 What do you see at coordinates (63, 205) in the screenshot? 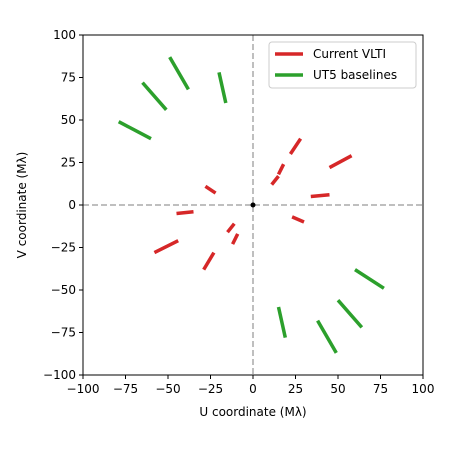
I see `y-axis-ticks: −100 −75 −50 −25 0 25 50 75 100` at bounding box center [63, 205].